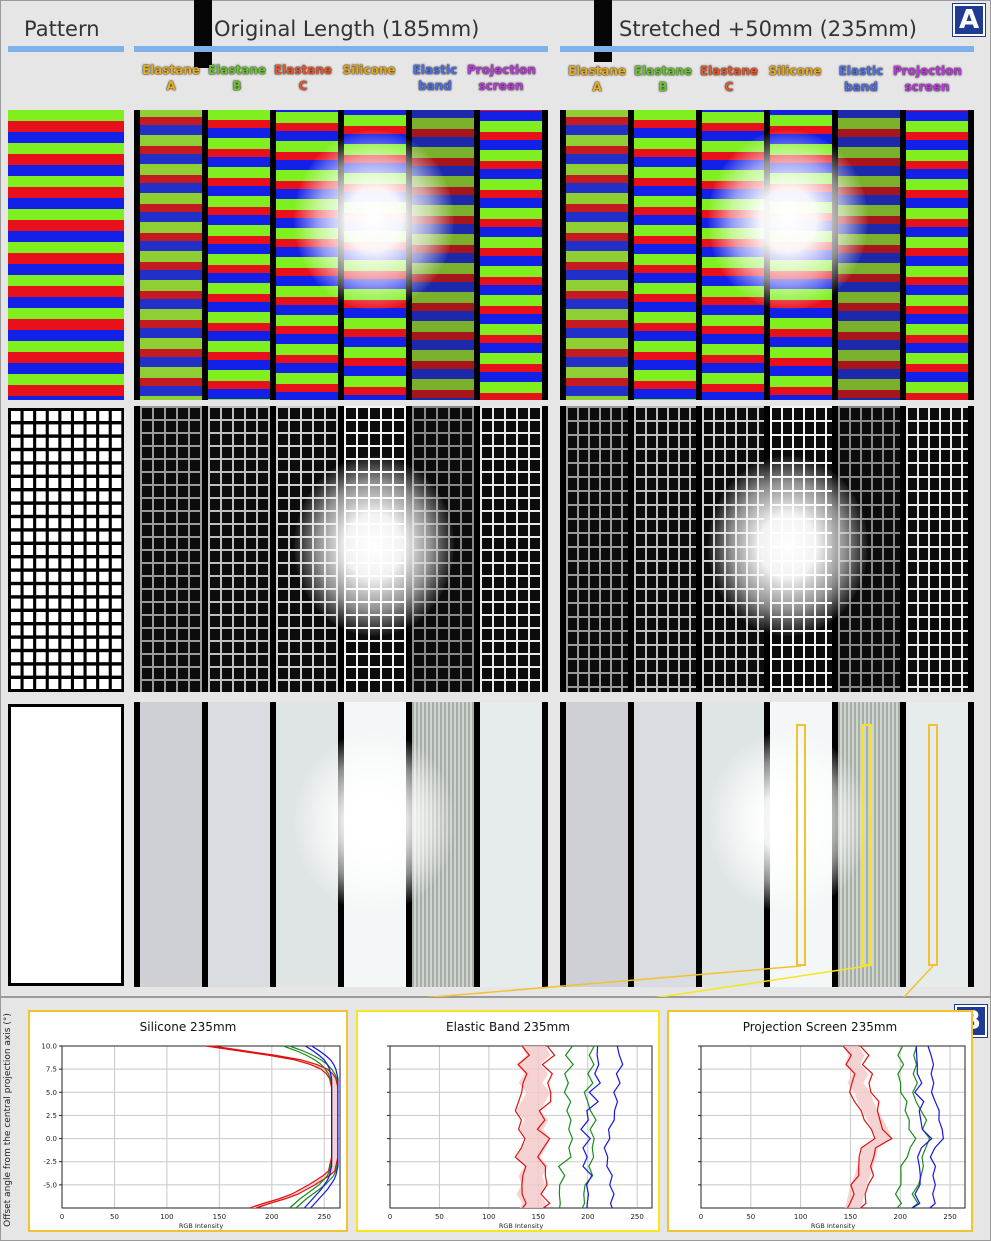  Describe the element at coordinates (369, 70) in the screenshot. I see `material-label-original-3: Silicone` at that location.